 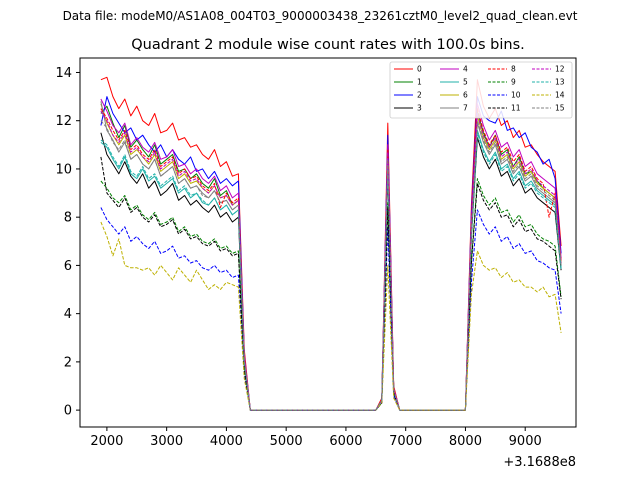 What do you see at coordinates (405, 441) in the screenshot?
I see `x-tick-label: 7000` at bounding box center [405, 441].